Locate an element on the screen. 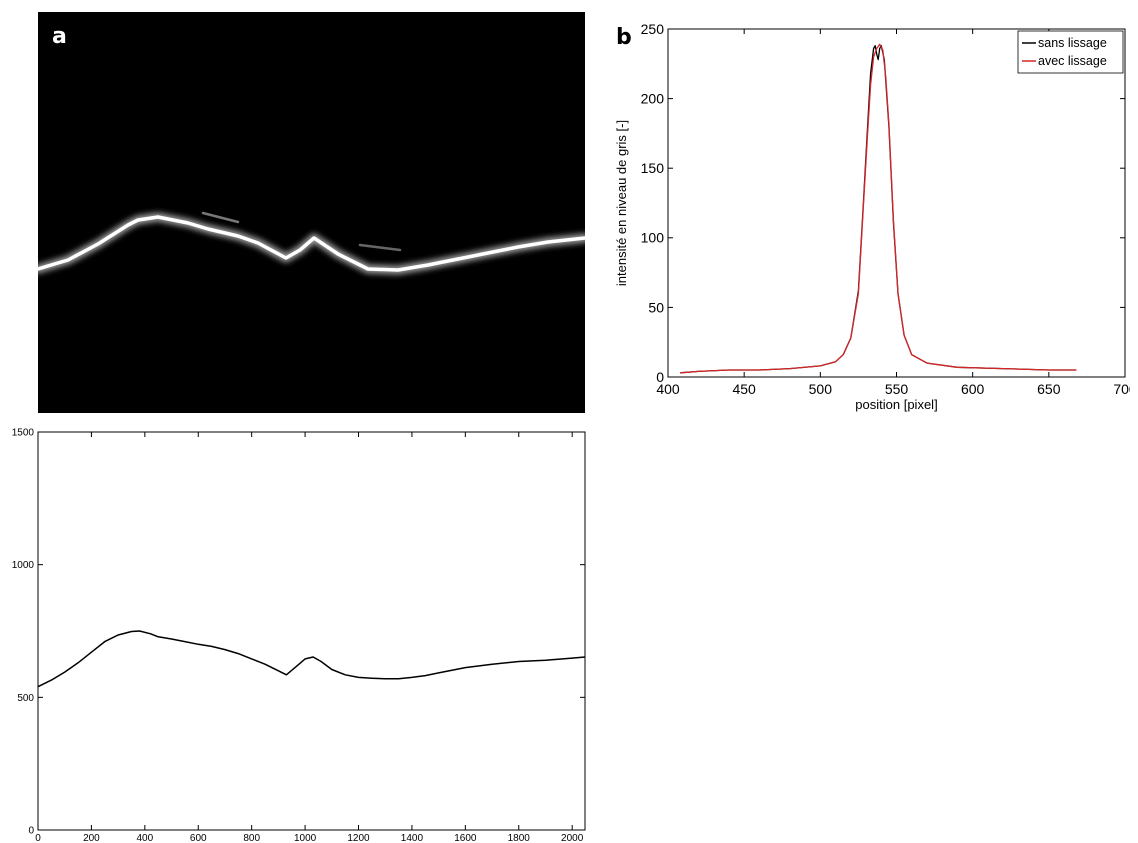 This screenshot has width=1138, height=843. x-axis-label: position [pixel] is located at coordinates (896, 404).